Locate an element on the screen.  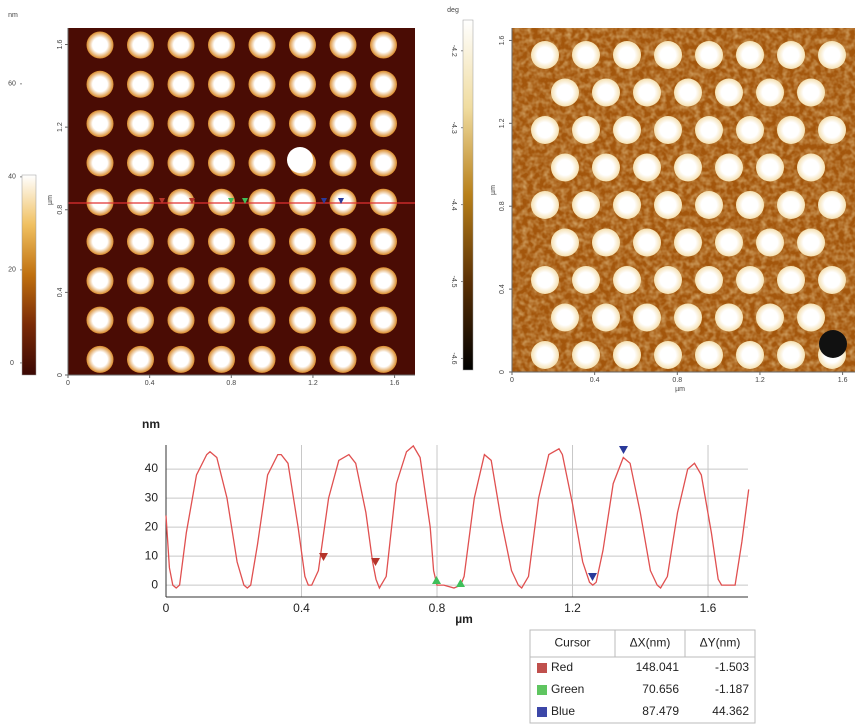
table-cell: -1.187 is located at coordinates (732, 689).